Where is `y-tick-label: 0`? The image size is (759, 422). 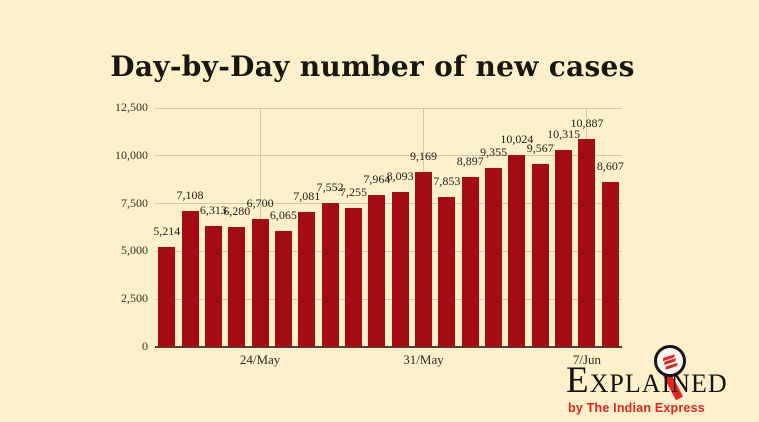 y-tick-label: 0 is located at coordinates (145, 346).